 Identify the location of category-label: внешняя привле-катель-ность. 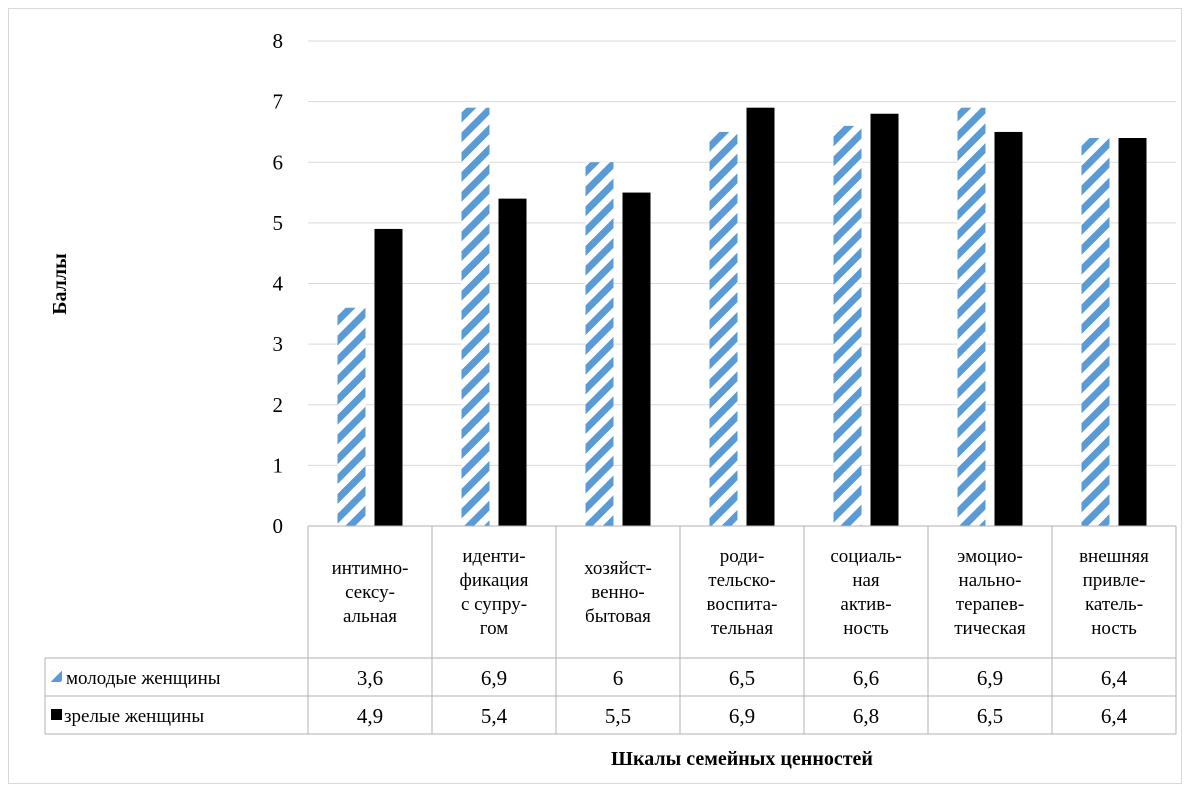
(1114, 592).